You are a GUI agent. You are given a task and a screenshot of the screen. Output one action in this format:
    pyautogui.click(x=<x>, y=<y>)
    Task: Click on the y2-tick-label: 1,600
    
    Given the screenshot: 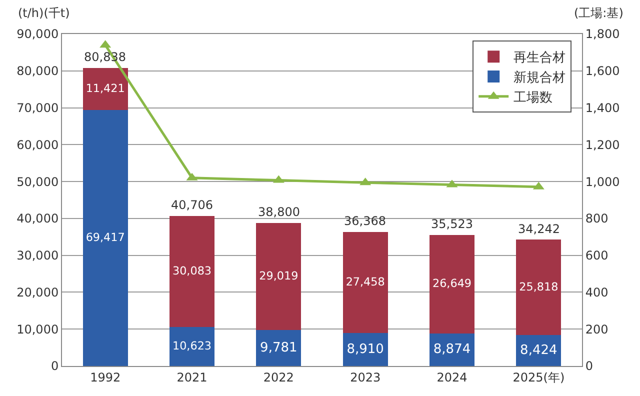 What is the action you would take?
    pyautogui.click(x=602, y=71)
    